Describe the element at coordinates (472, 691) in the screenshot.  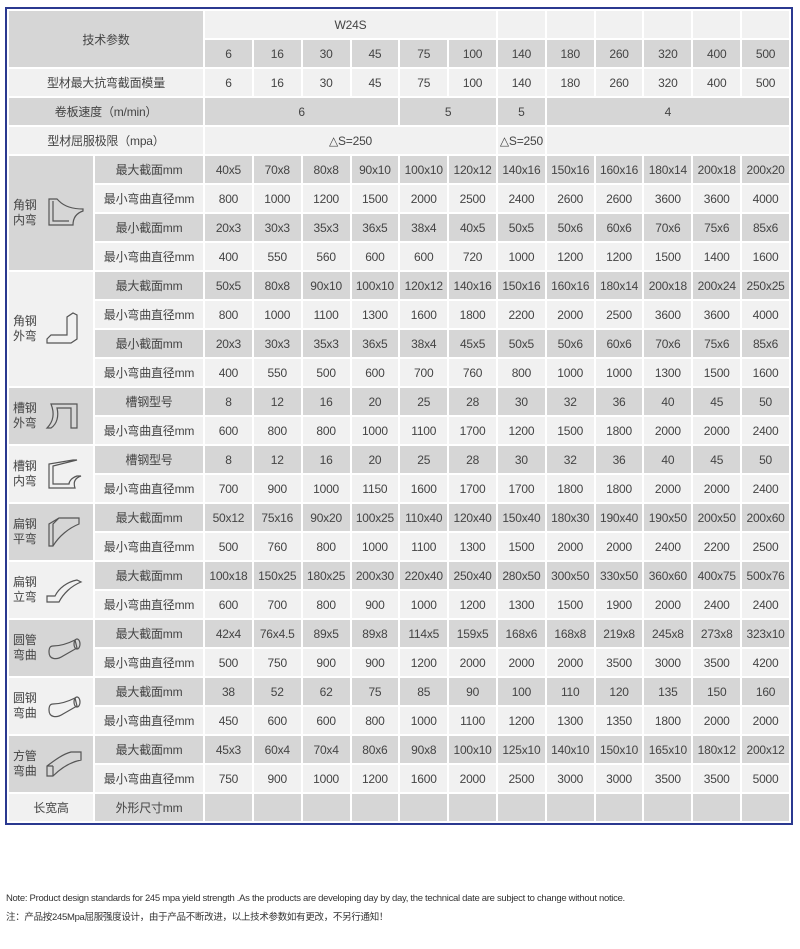
I see `value-cell: 90` at that location.